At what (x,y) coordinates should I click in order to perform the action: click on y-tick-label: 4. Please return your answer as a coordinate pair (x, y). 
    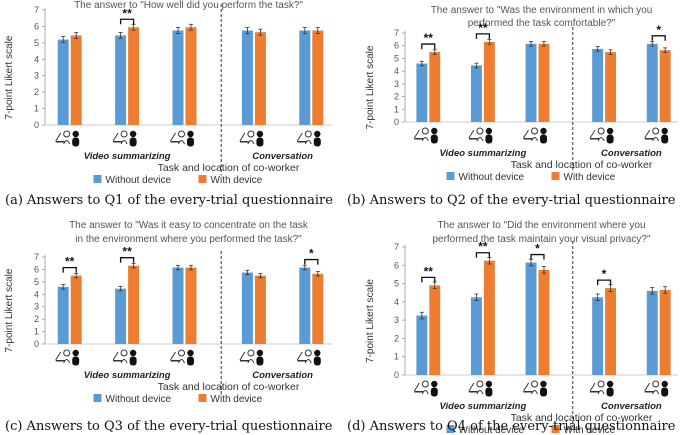
    Looking at the image, I should click on (36, 59).